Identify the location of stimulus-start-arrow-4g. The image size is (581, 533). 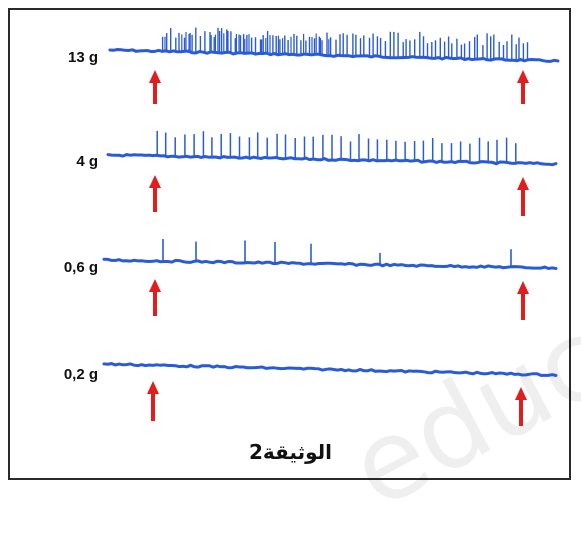
(155, 193).